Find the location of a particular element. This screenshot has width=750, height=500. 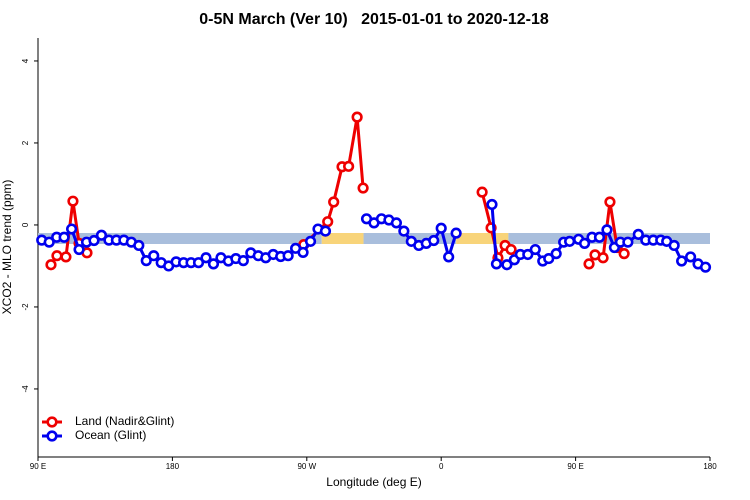

legend-label: Ocean (Glint) is located at coordinates (110, 435).